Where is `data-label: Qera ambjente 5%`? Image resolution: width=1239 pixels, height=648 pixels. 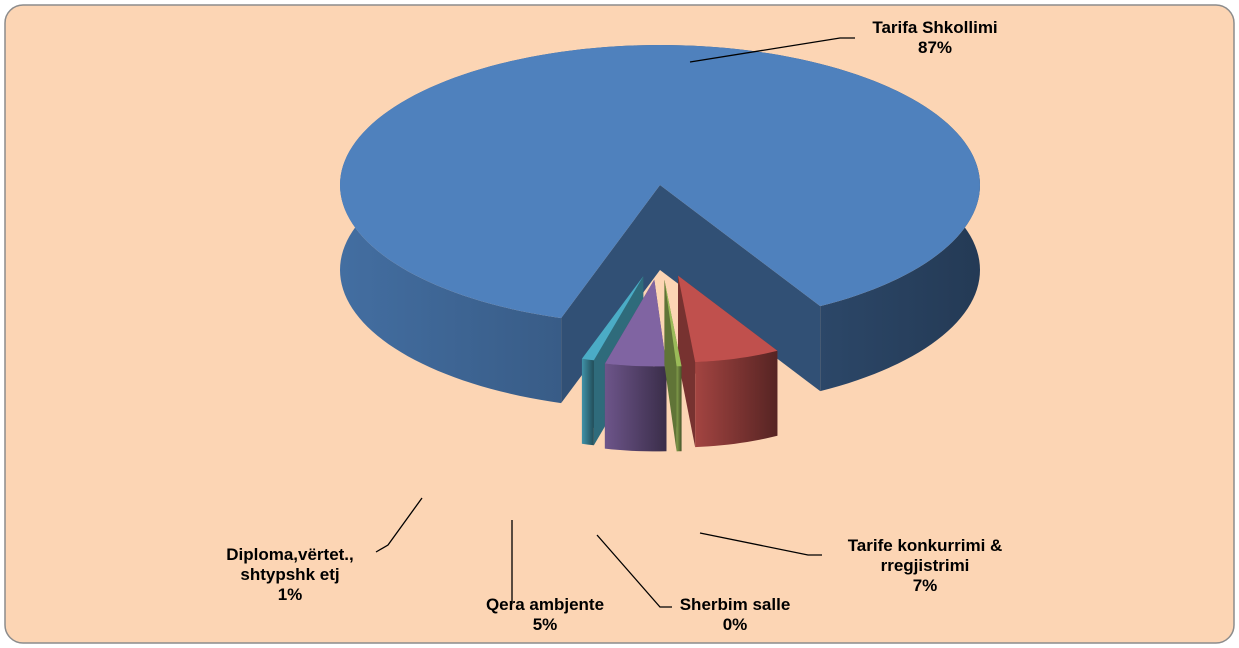
data-label: Qera ambjente 5% is located at coordinates (545, 615).